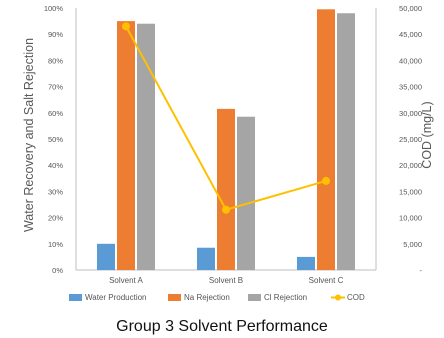  Describe the element at coordinates (57, 270) in the screenshot. I see `y-tick-label: 0%` at that location.